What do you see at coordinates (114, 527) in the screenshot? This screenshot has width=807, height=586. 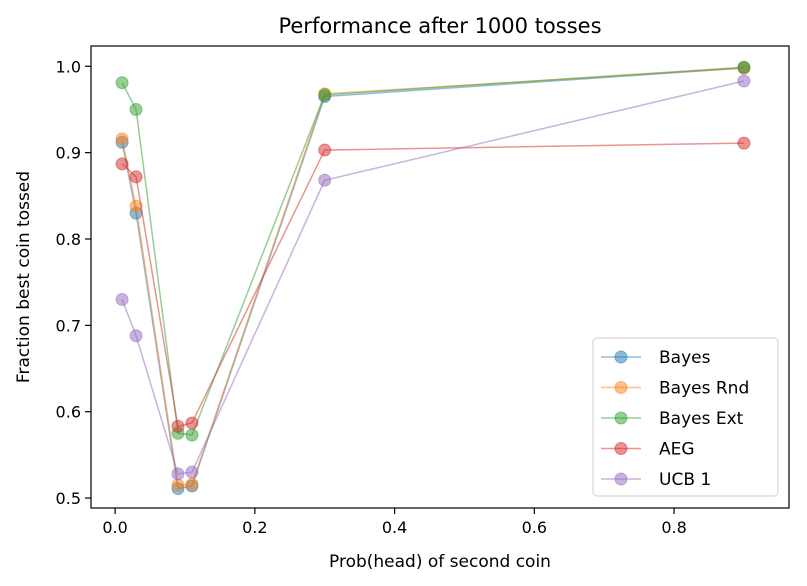 I see `x-tick-label: 0.0` at bounding box center [114, 527].